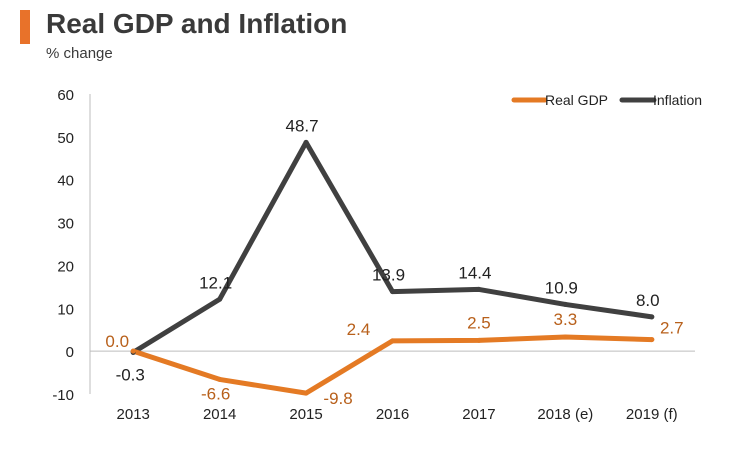  I want to click on x-tick-label: 2018 (e), so click(565, 414).